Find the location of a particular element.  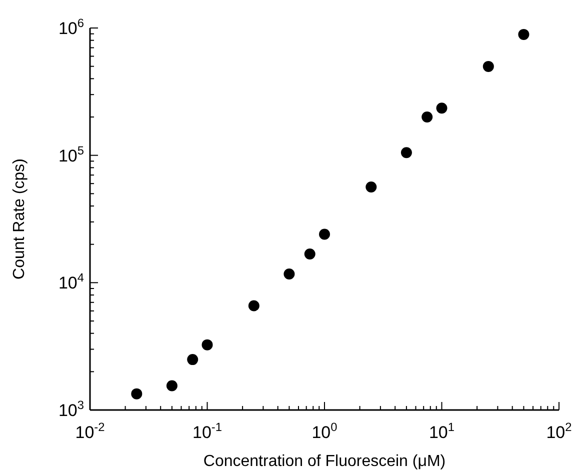

x-tick-label: 10$^{1}$ is located at coordinates (441, 431).